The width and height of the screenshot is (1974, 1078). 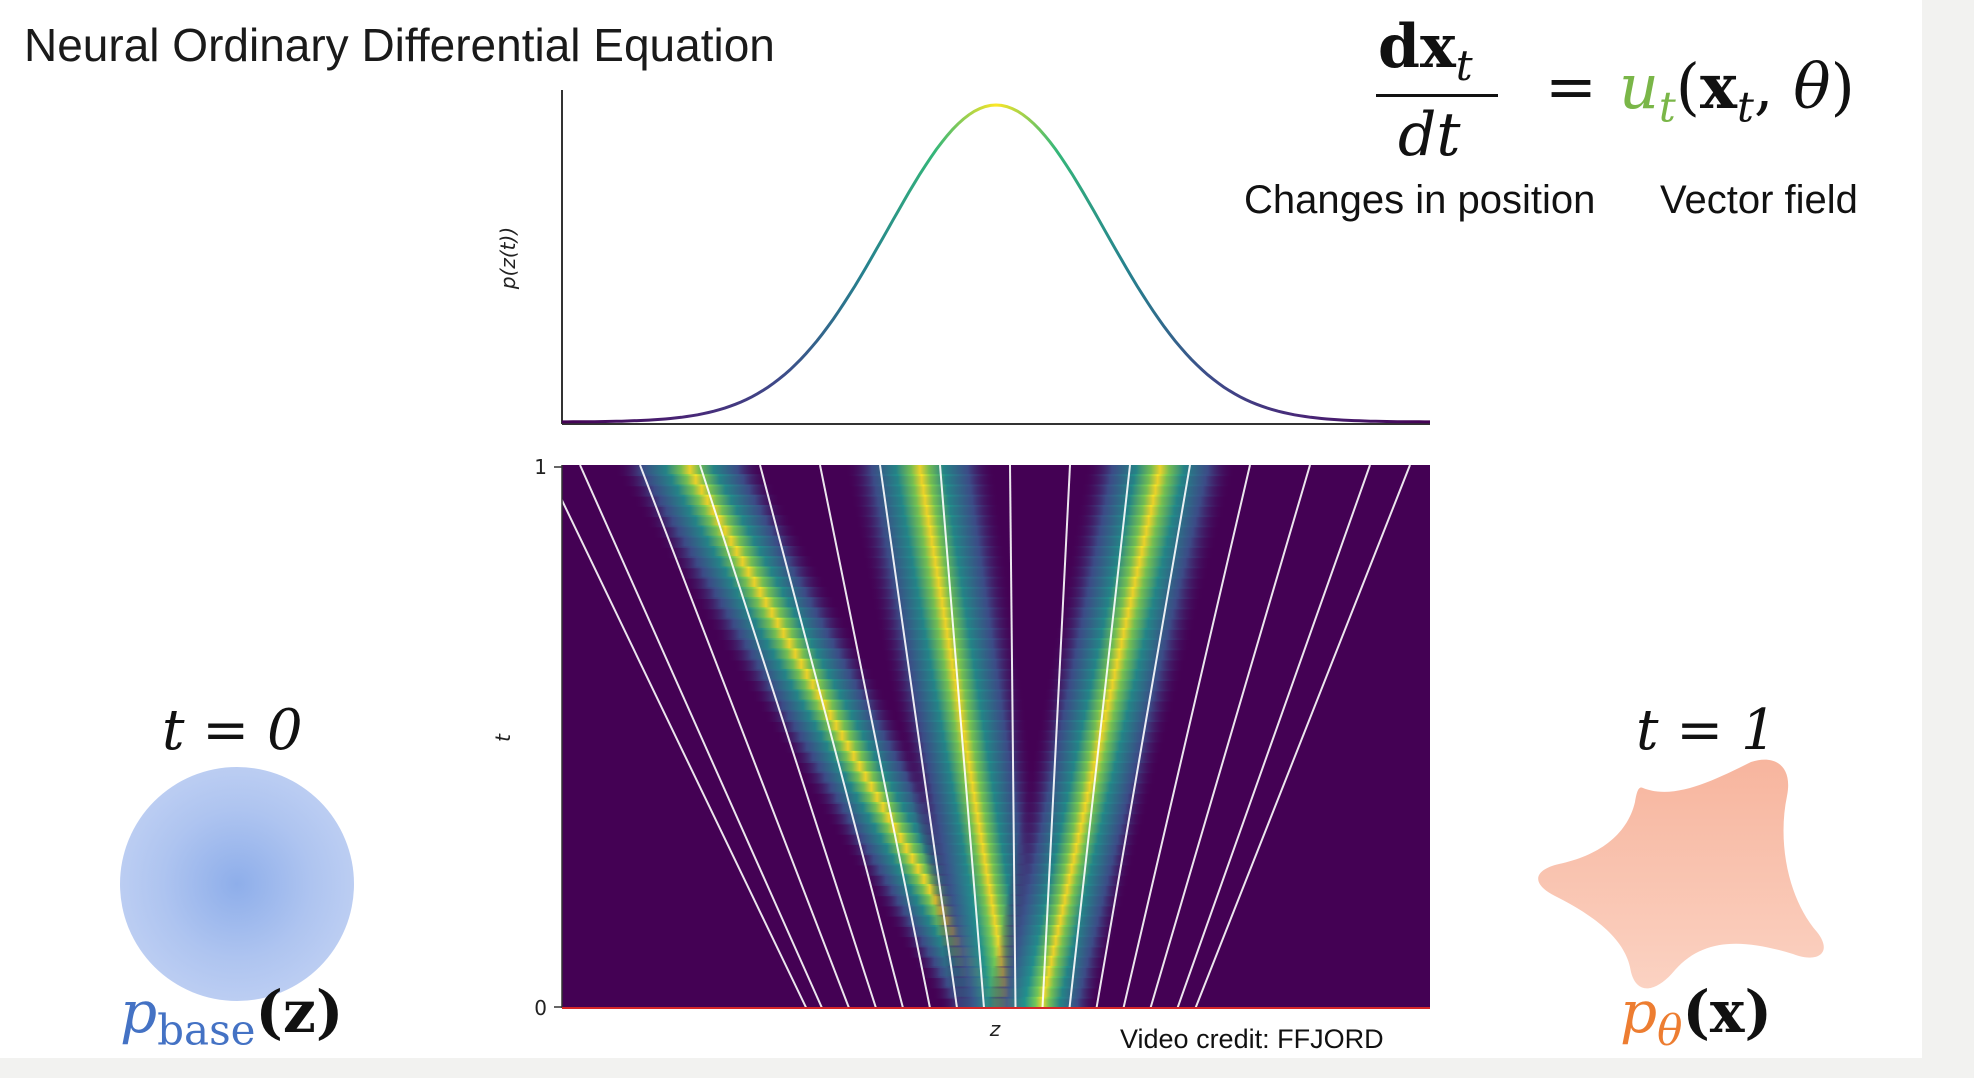 What do you see at coordinates (1681, 874) in the screenshot?
I see `star-shape` at bounding box center [1681, 874].